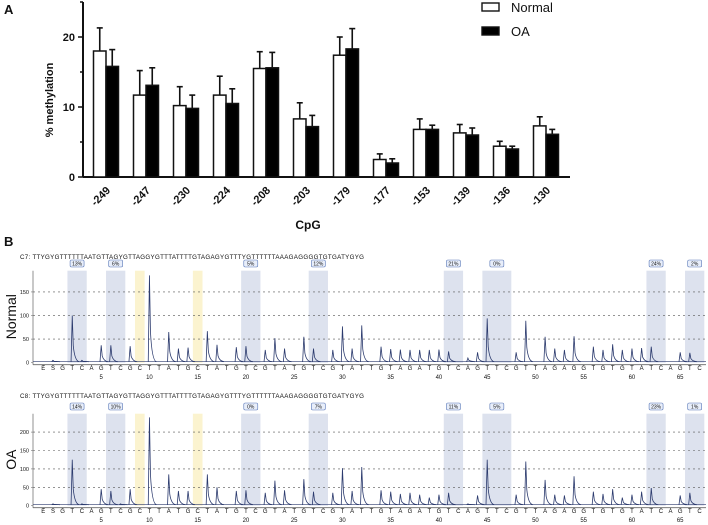  What do you see at coordinates (490, 7) in the screenshot?
I see `legend-swatch-normal` at bounding box center [490, 7].